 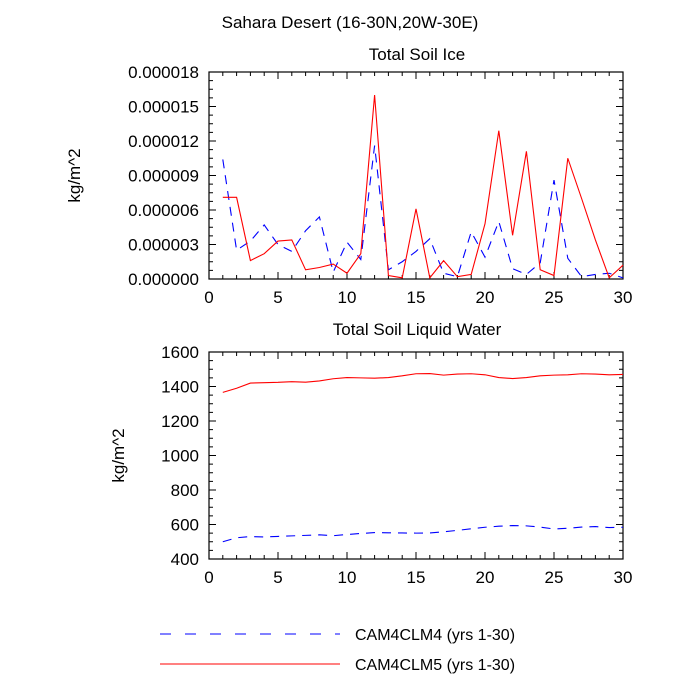 What do you see at coordinates (185, 559) in the screenshot?
I see `y-tick-label: 400` at bounding box center [185, 559].